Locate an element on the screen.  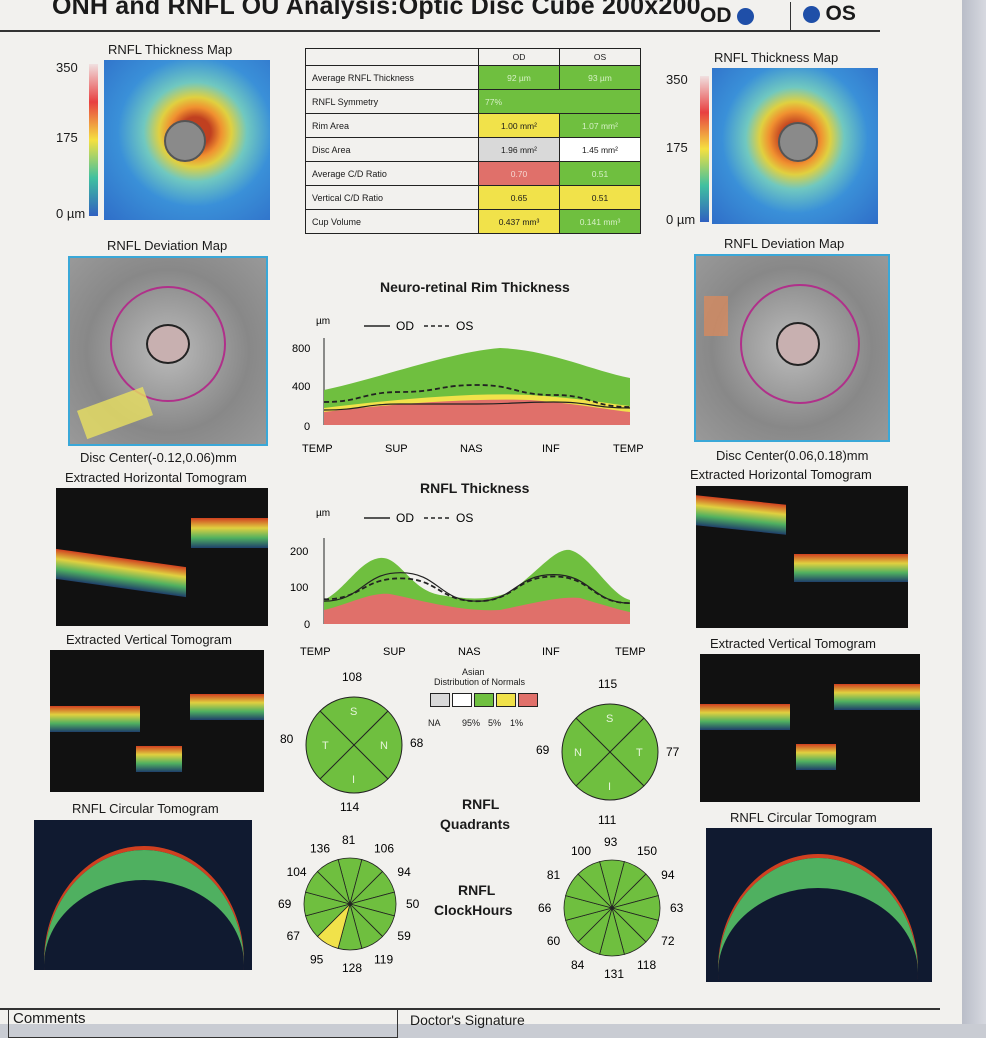
rim-legend-od: OD is located at coordinates (405, 326).